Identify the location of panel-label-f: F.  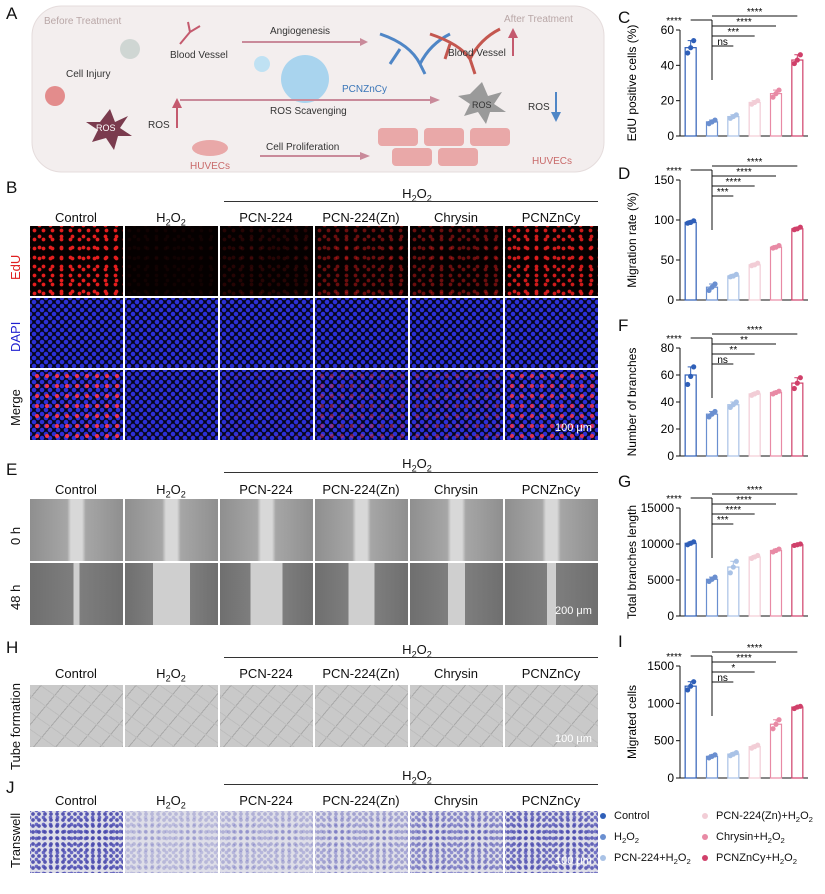
(623, 325).